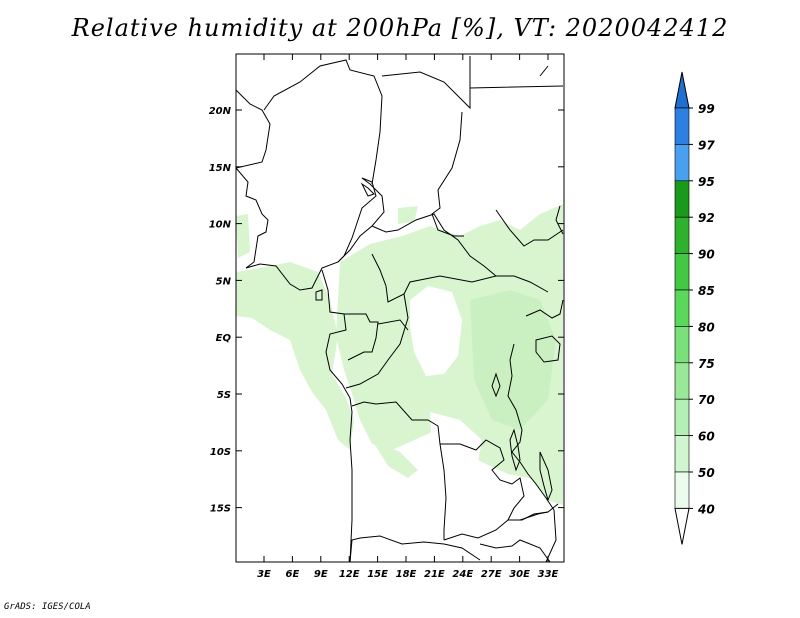 This screenshot has width=800, height=618. What do you see at coordinates (395, 459) in the screenshot?
I see `humidity-patch-south` at bounding box center [395, 459].